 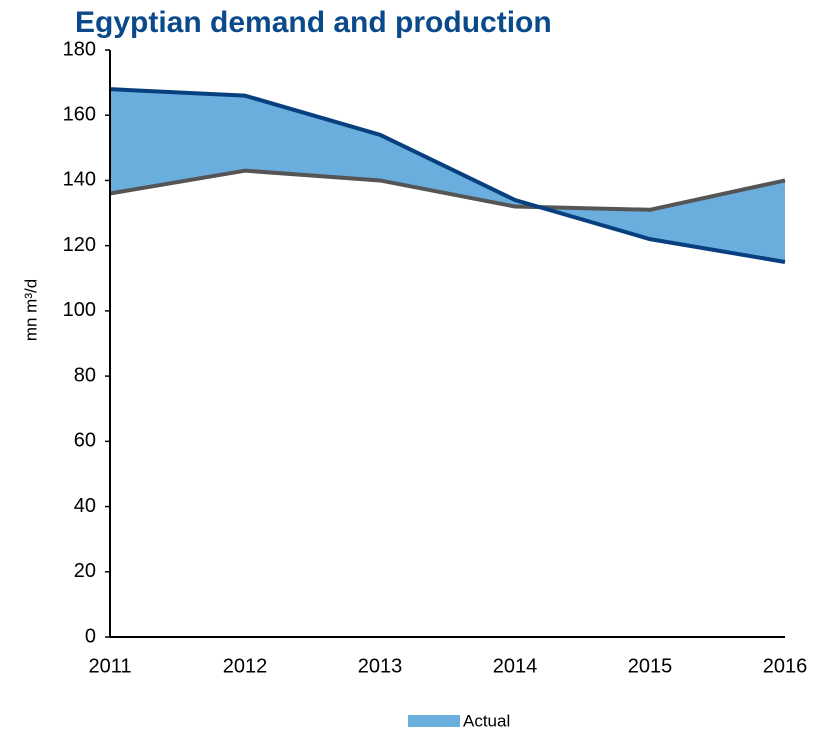 I want to click on x-tick-label: 2016, so click(x=785, y=666).